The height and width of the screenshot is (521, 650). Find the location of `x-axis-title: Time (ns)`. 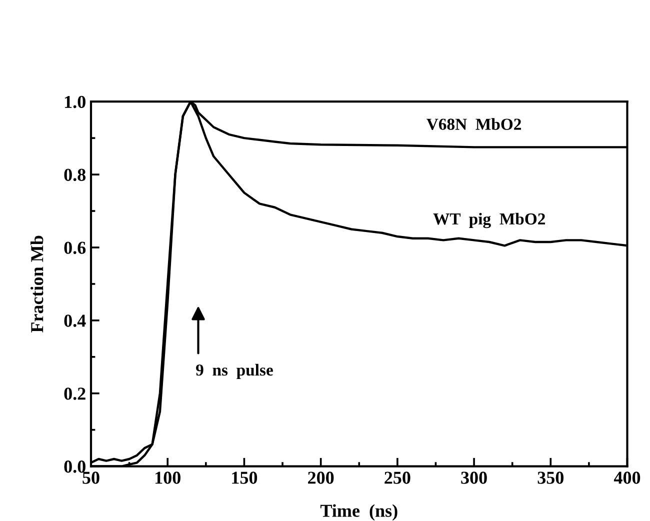

x-axis-title: Time (ns) is located at coordinates (359, 512).